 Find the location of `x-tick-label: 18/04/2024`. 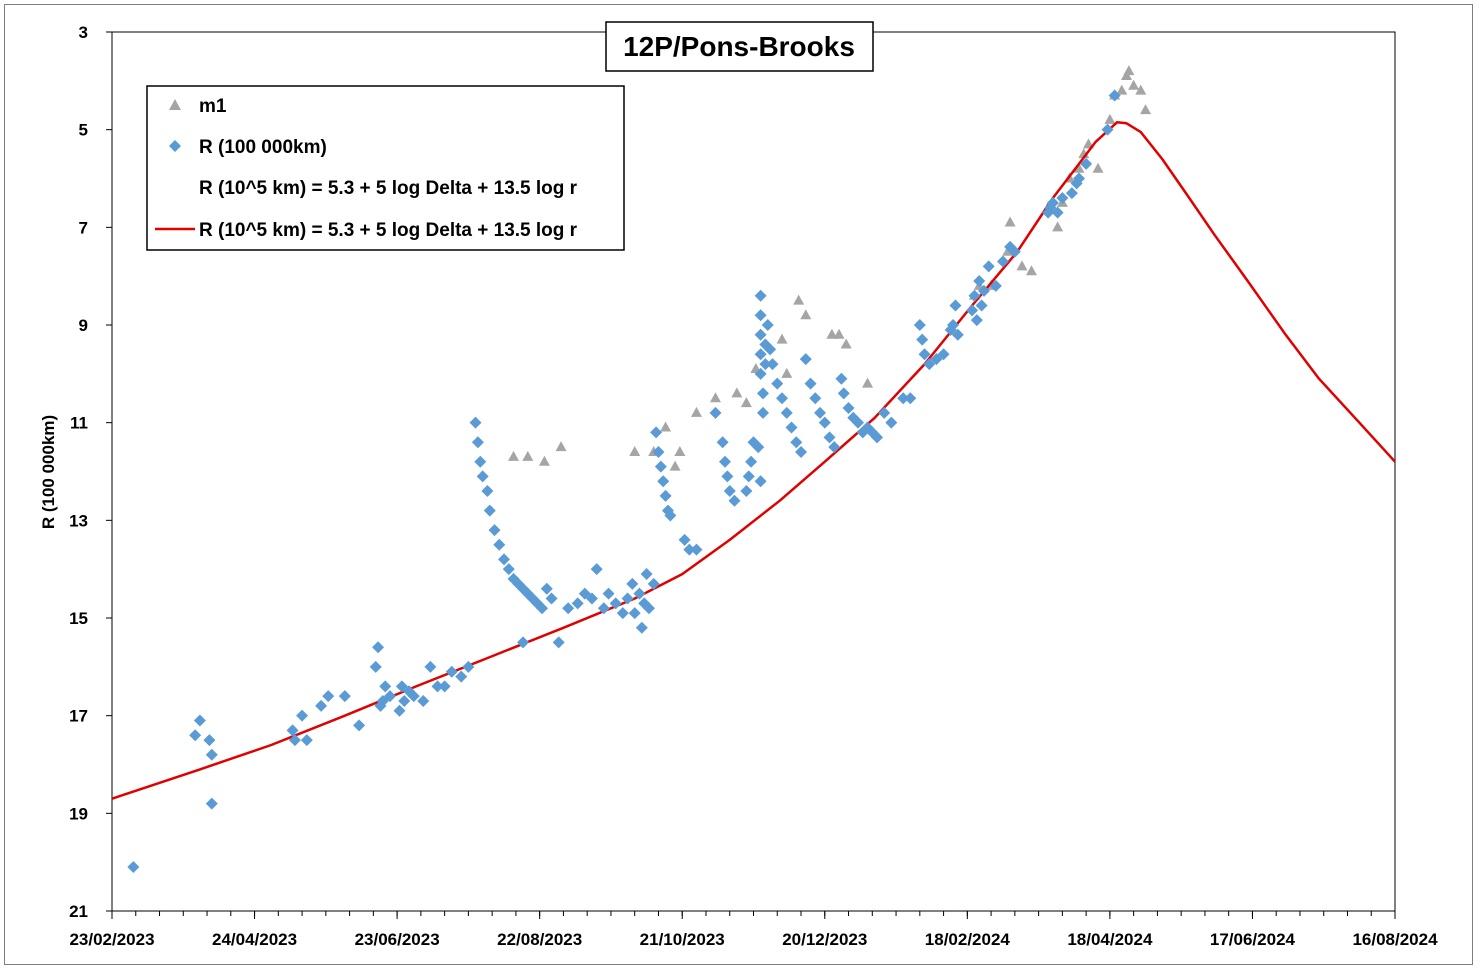

x-tick-label: 18/04/2024 is located at coordinates (1110, 939).